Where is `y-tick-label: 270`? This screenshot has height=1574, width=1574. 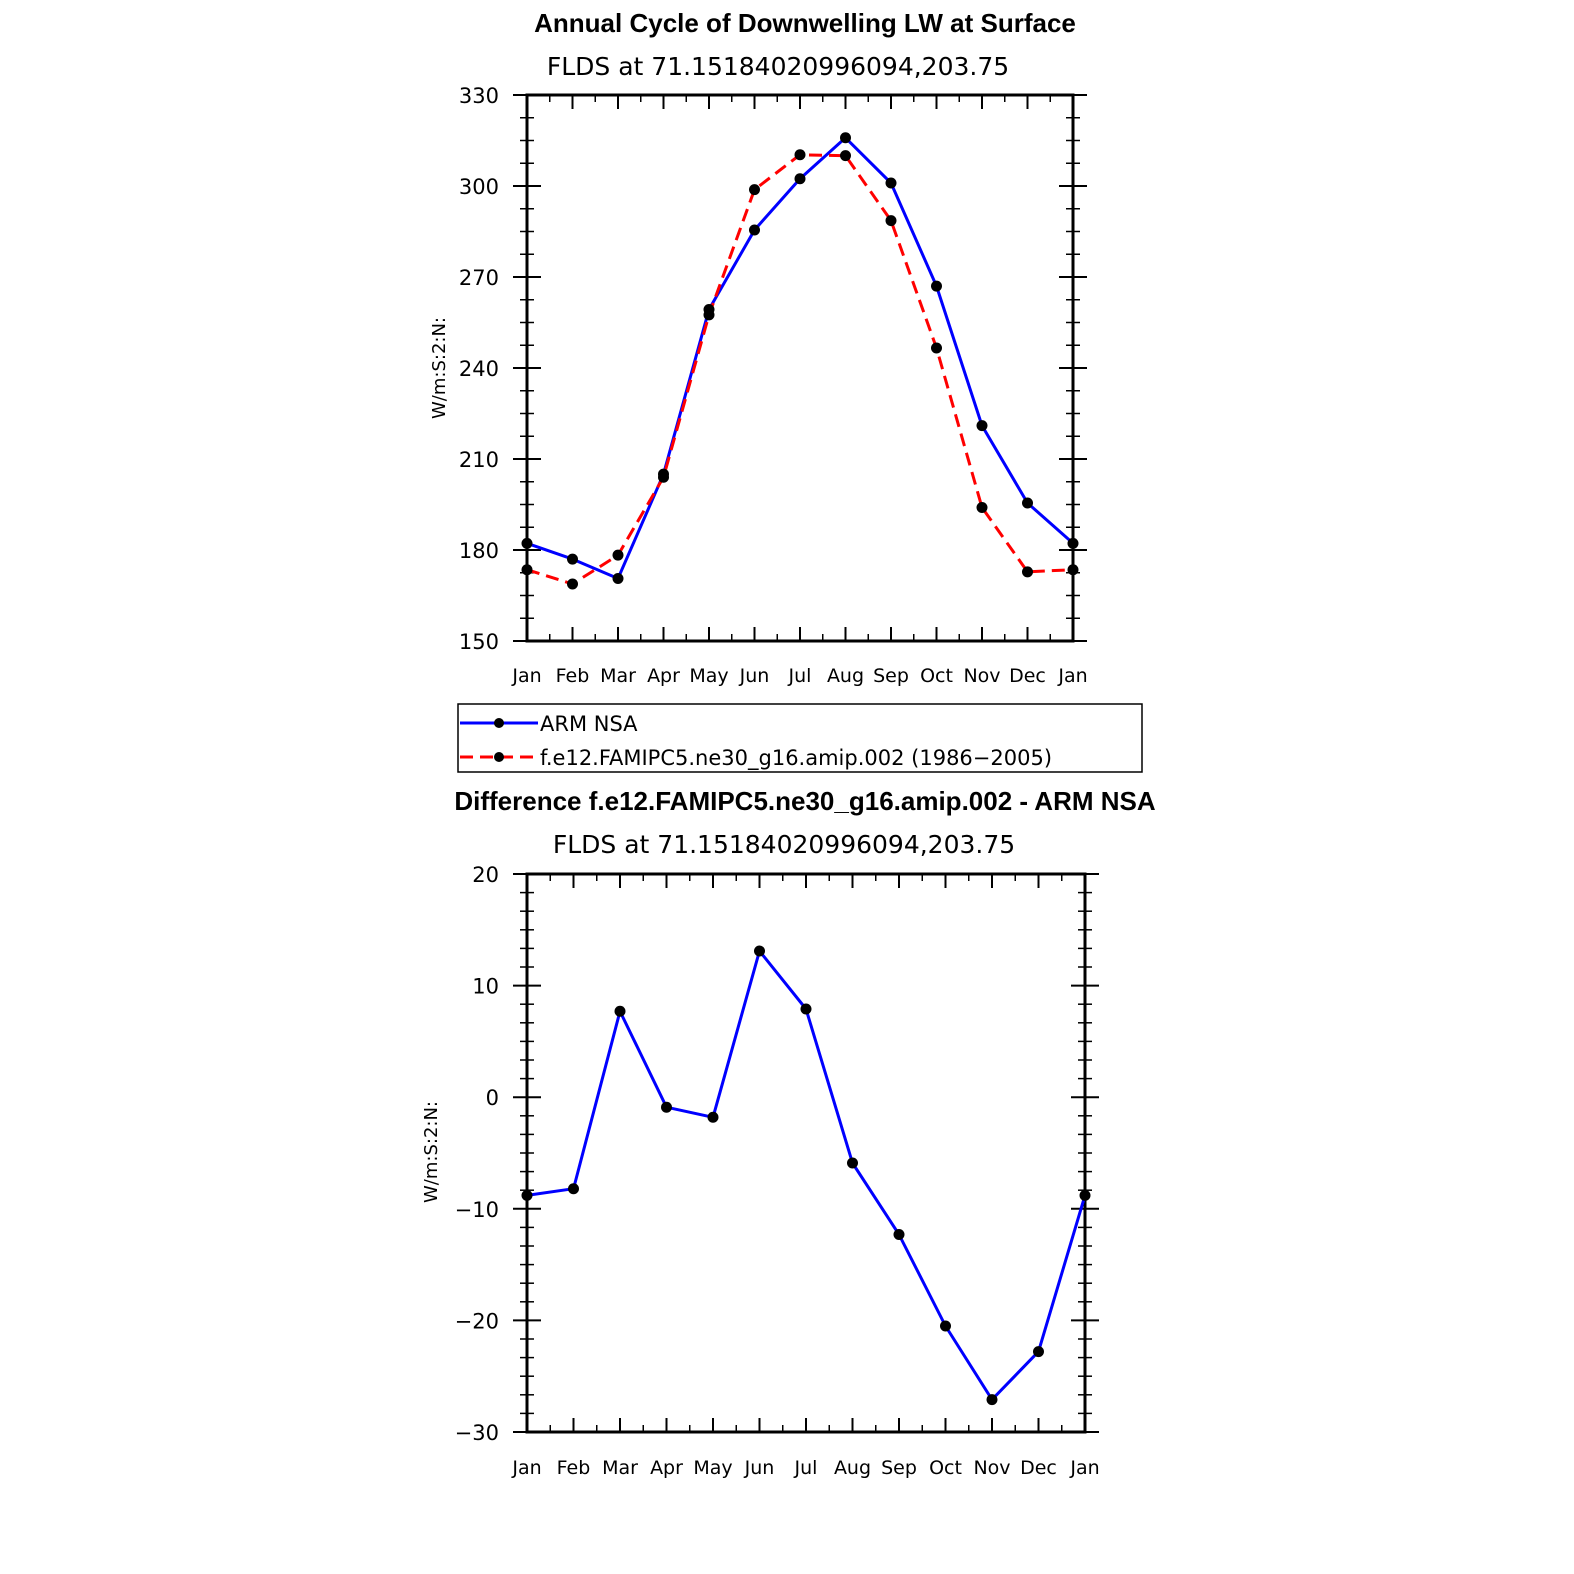 y-tick-label: 270 is located at coordinates (479, 278).